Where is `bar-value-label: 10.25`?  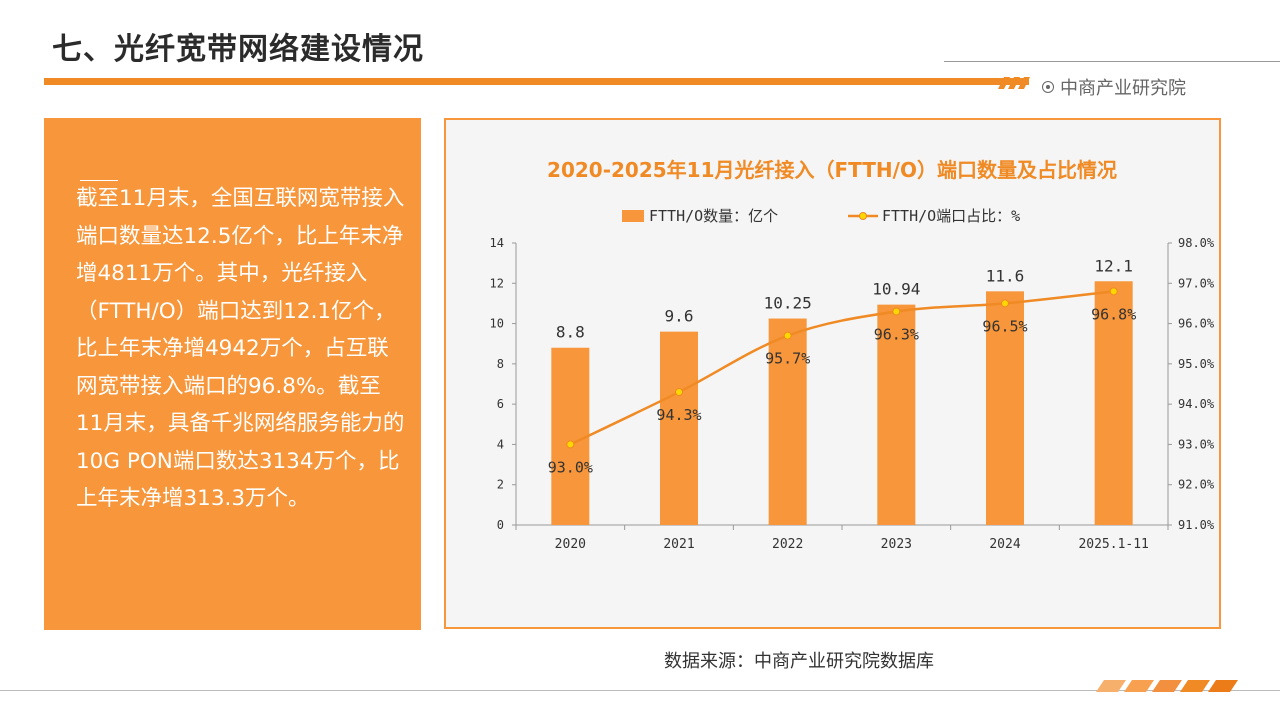
bar-value-label: 10.25 is located at coordinates (788, 303).